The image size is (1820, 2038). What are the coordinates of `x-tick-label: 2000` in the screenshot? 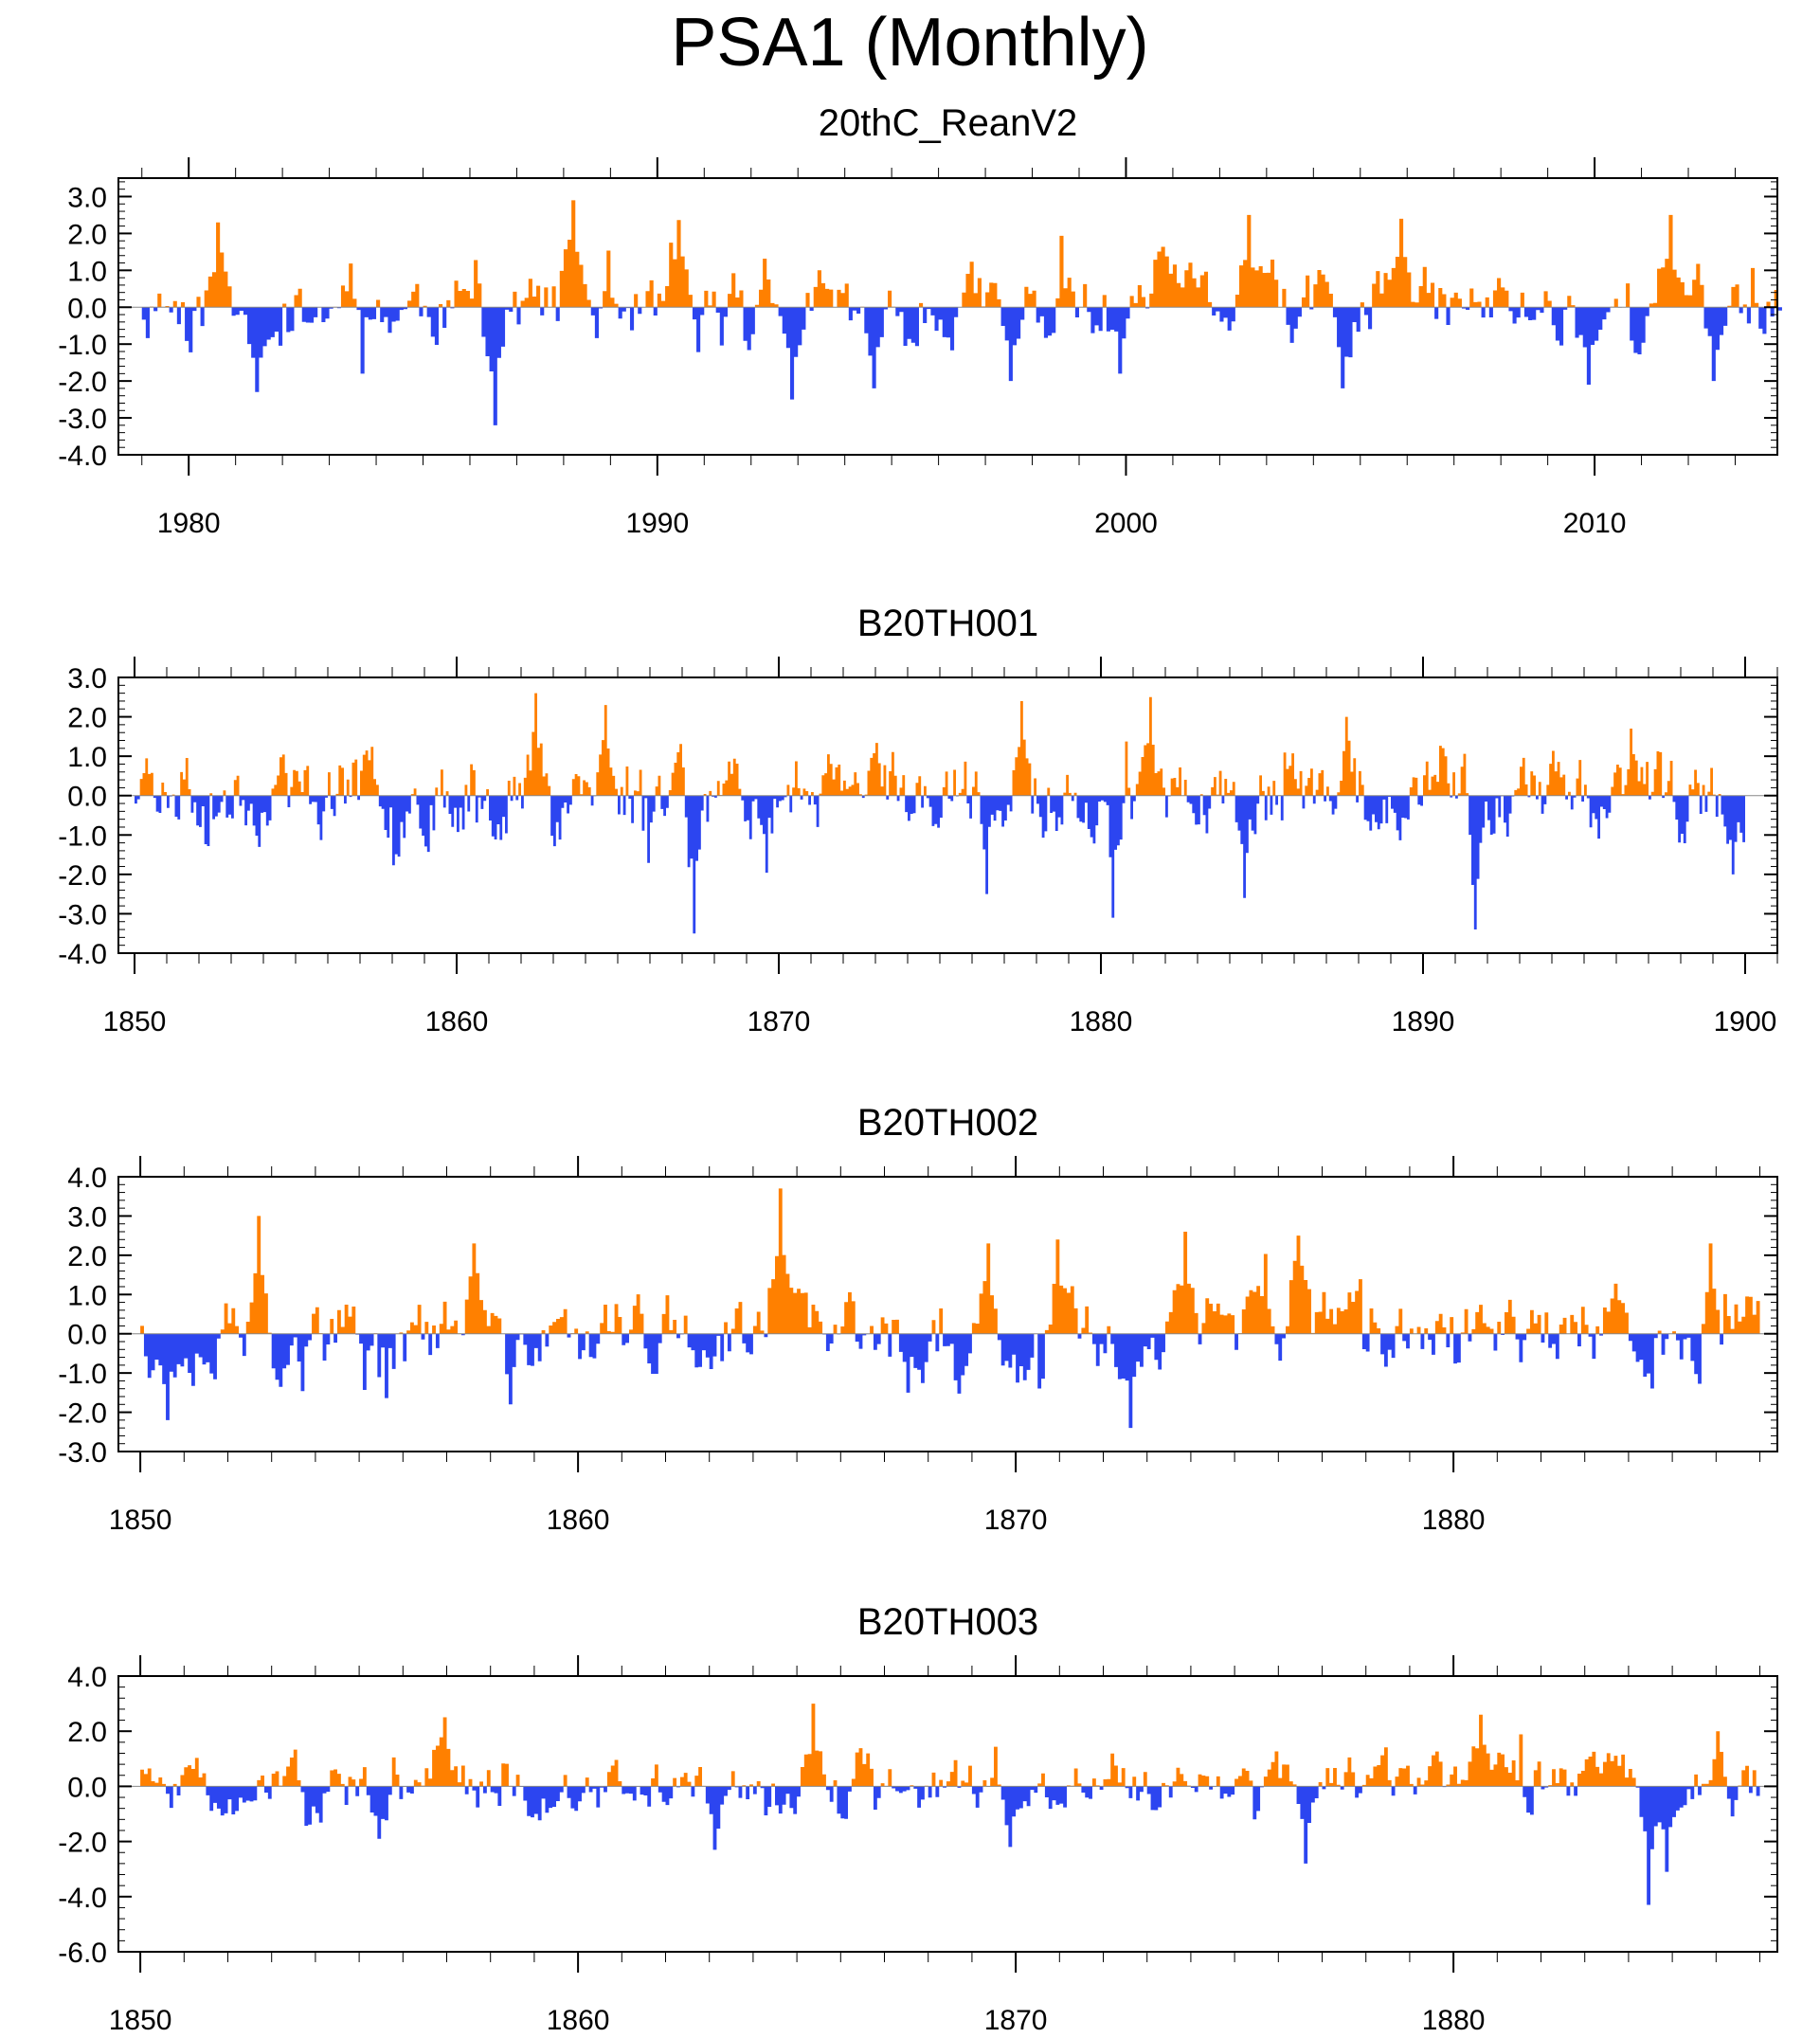 It's located at (1126, 523).